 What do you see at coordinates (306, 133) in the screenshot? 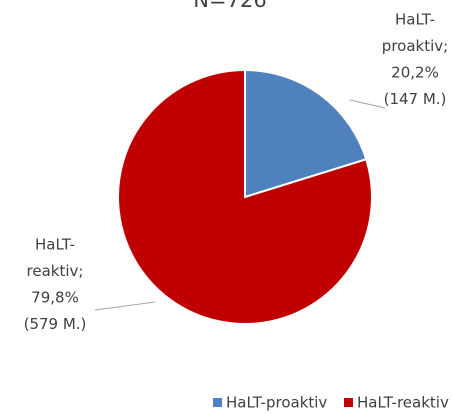
I see `pie-slice` at bounding box center [306, 133].